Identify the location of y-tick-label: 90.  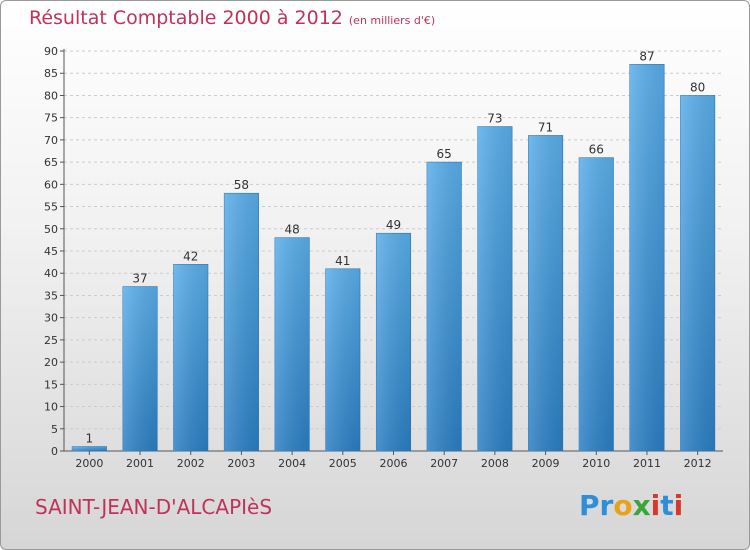
(51, 51).